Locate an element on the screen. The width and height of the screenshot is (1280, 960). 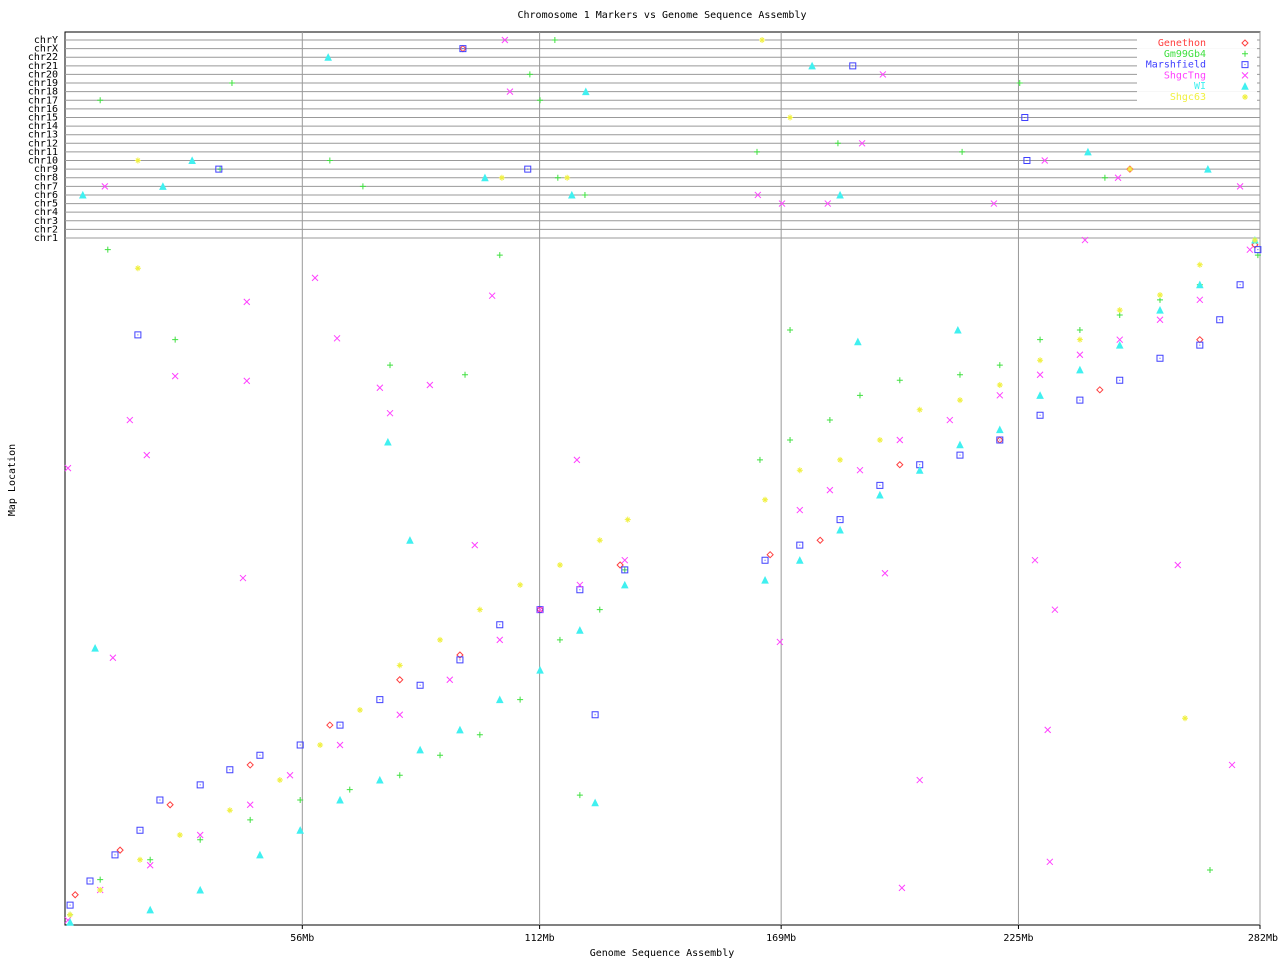
x-tick-label: 169Mb is located at coordinates (781, 938).